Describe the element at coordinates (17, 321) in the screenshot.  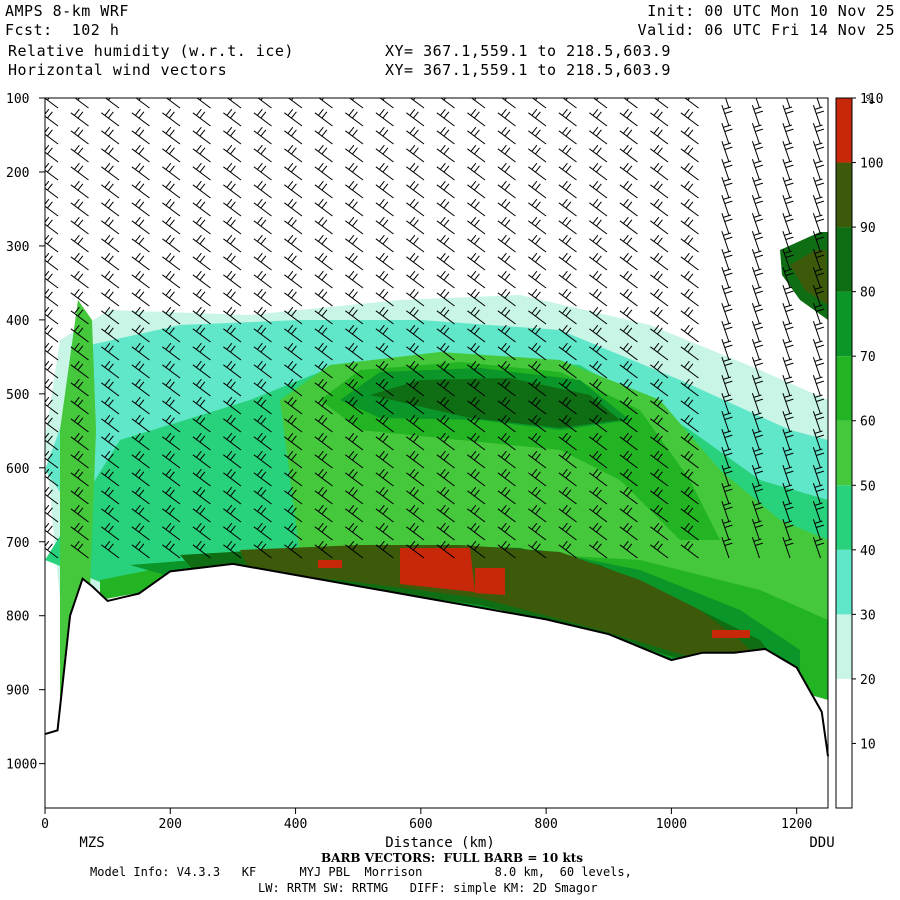
I see `y-tick-label: 400` at that location.